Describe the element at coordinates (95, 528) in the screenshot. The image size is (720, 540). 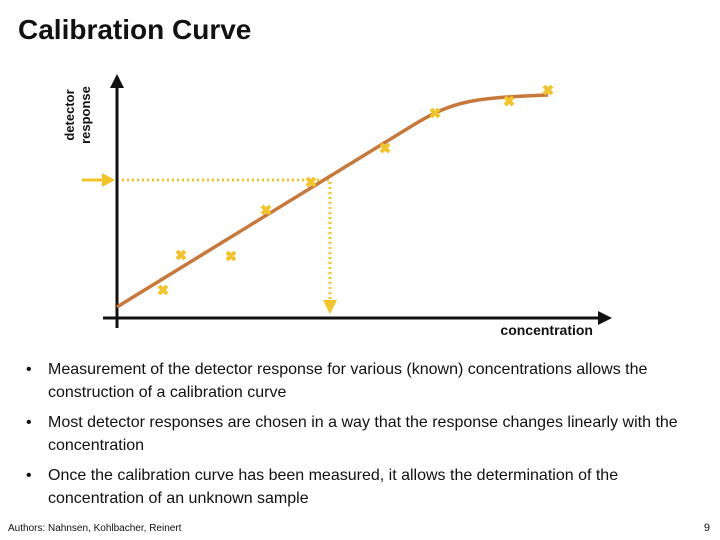
I see `footer-authors: Authors: Nahnsen, Kohlbacher, Reinert` at that location.